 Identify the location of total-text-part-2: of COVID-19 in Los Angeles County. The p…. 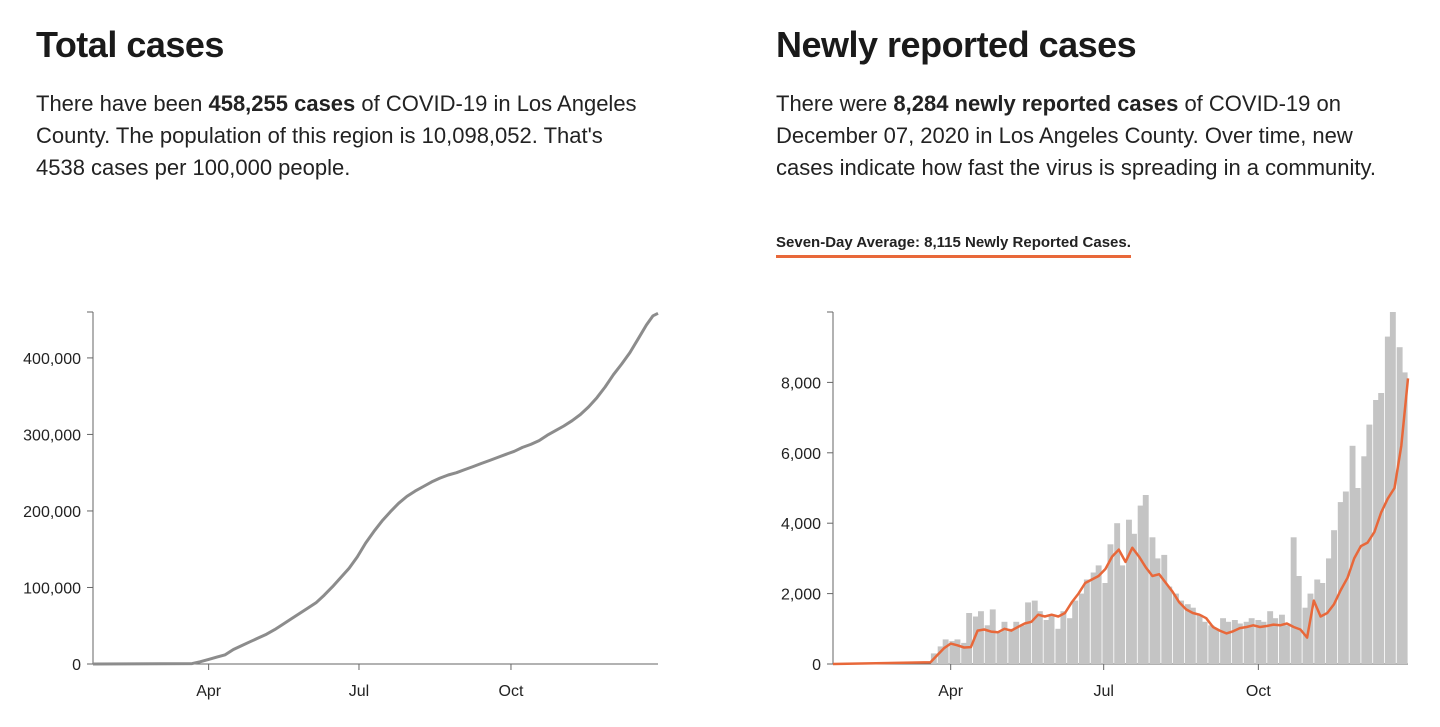
(336, 135).